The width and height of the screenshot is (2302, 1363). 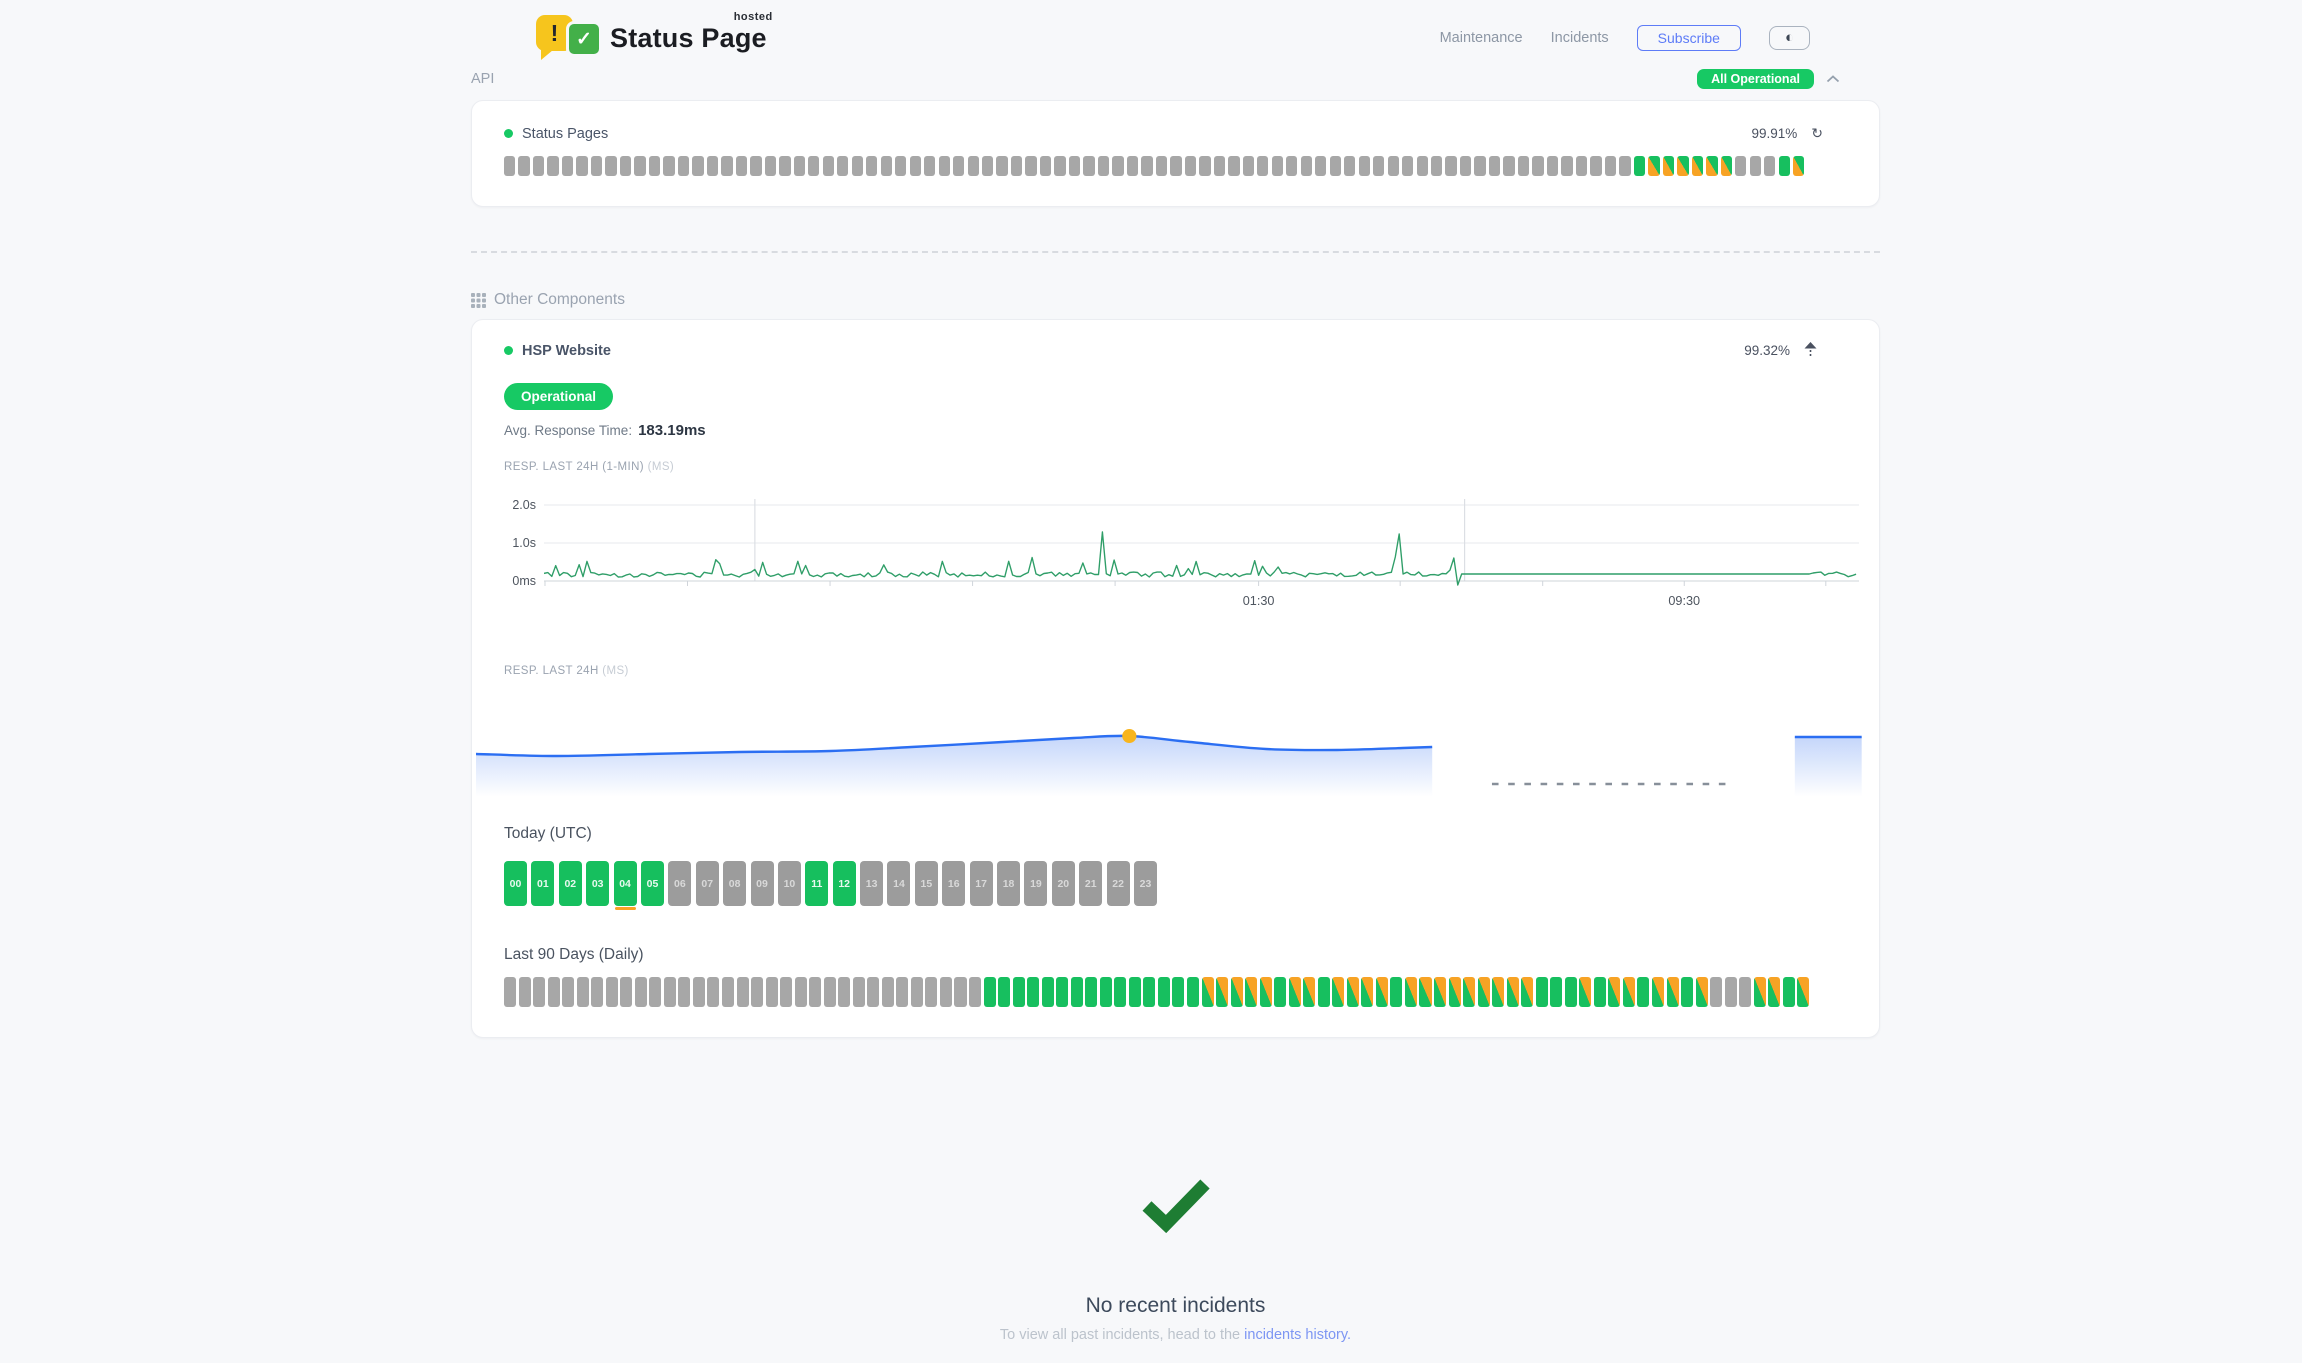 I want to click on subscribe-button: Subscribe, so click(x=1688, y=38).